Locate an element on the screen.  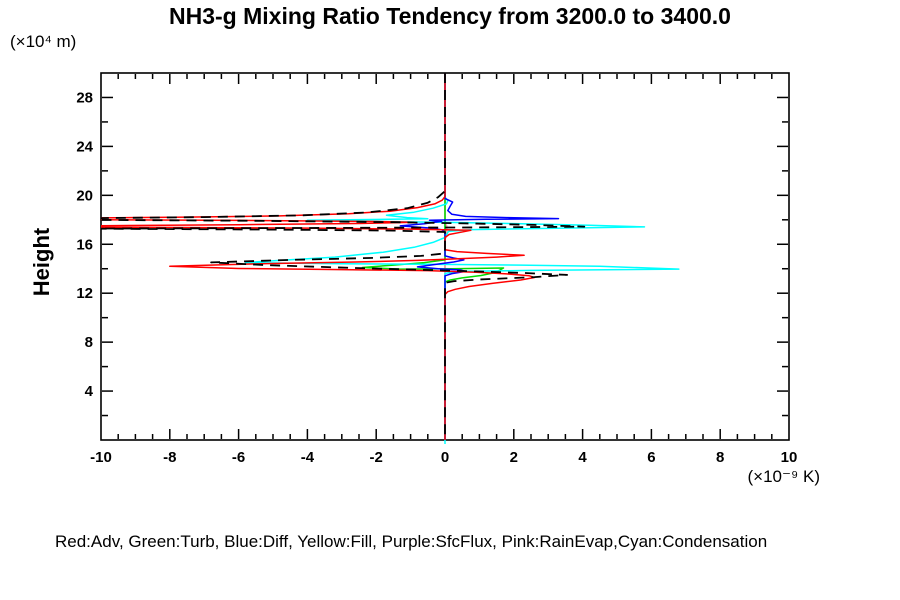
y-tick-label: 12 is located at coordinates (84, 293).